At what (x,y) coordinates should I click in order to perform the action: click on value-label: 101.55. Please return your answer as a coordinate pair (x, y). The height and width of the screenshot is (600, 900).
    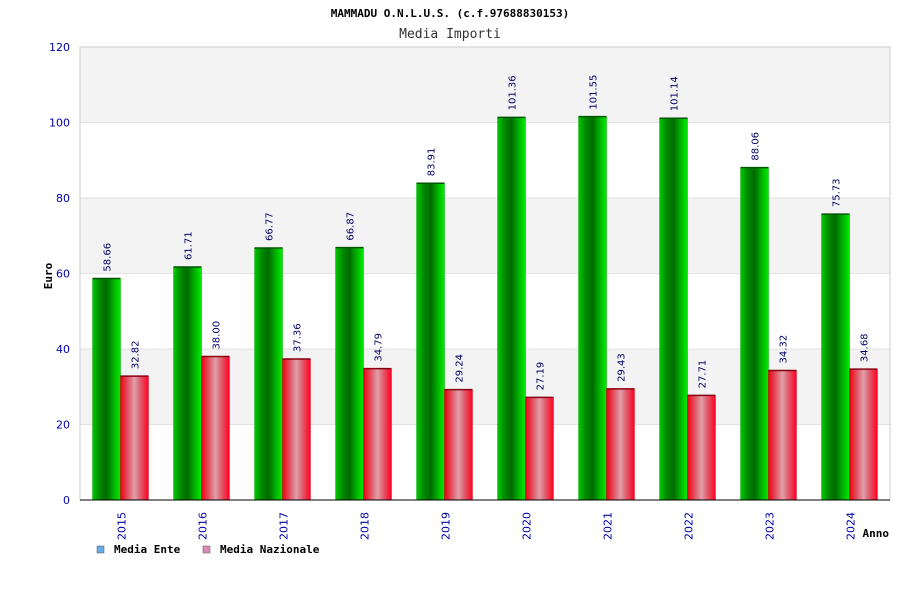
    Looking at the image, I should click on (594, 92).